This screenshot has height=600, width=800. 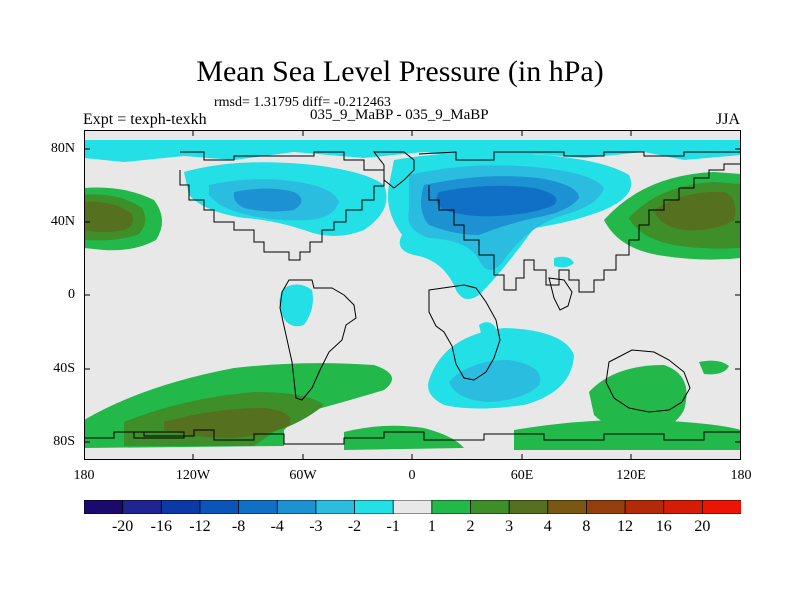 I want to click on colorbar-label-15: 20, so click(x=702, y=526).